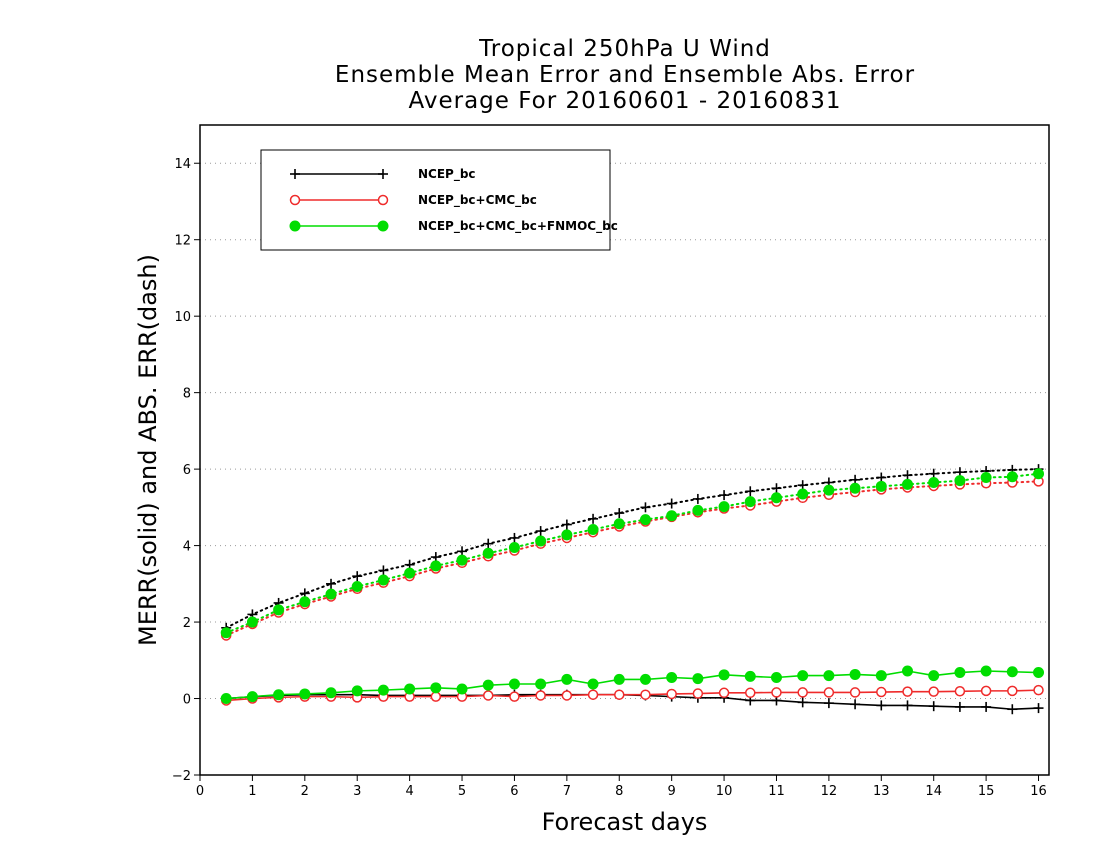 This screenshot has width=1100, height=850. I want to click on x-tick-label: 2, so click(305, 791).